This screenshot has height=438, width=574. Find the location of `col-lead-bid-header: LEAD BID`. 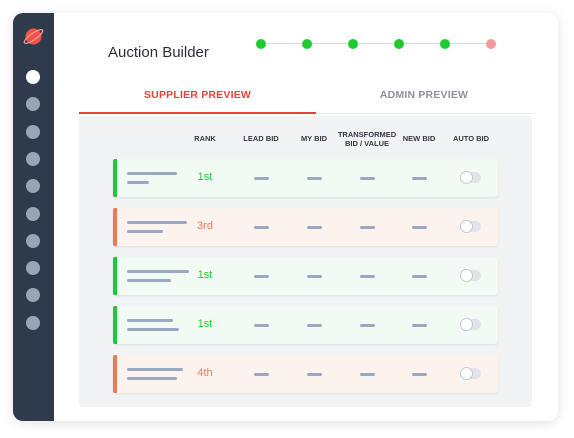

col-lead-bid-header: LEAD BID is located at coordinates (261, 138).